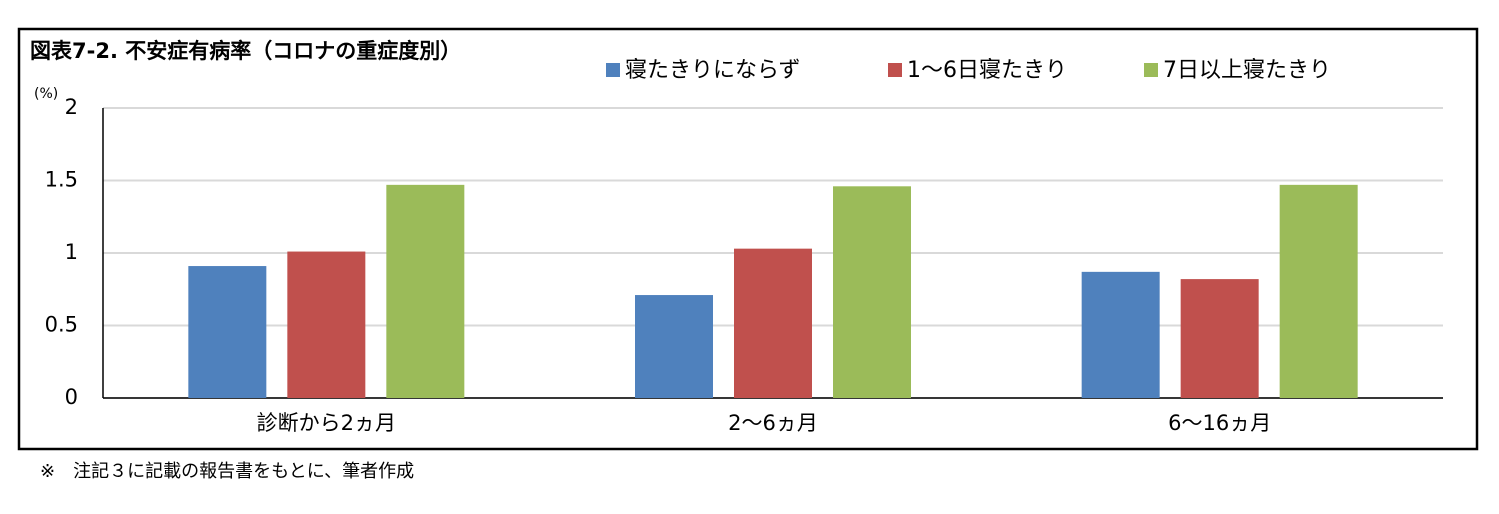  Describe the element at coordinates (245, 51) in the screenshot. I see `chart-title: 図表7-2. 不安症有病率（コロナの重症度別）` at that location.